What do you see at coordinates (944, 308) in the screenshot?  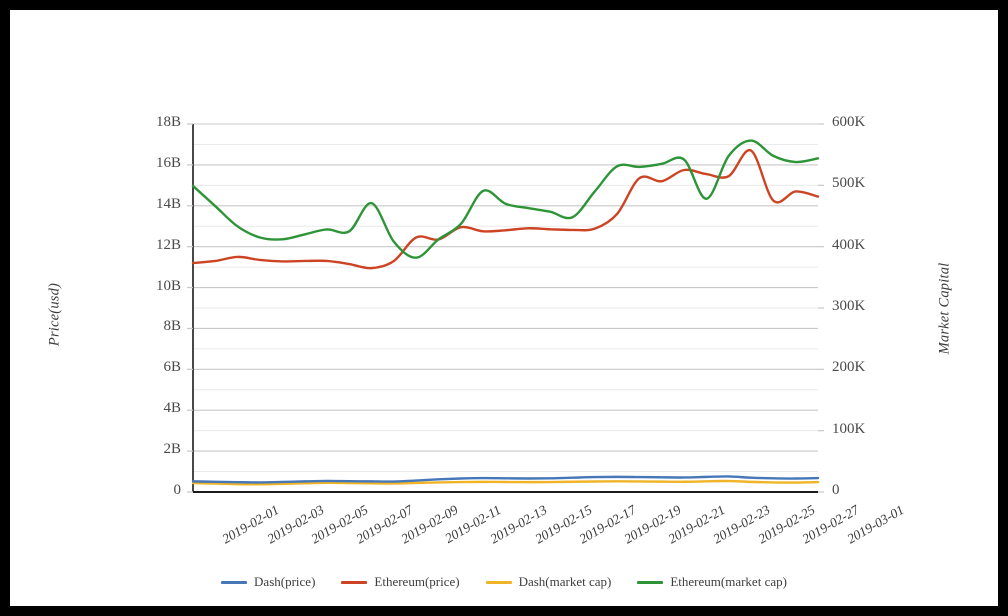 I see `y-axis-right-title: Market Capital` at bounding box center [944, 308].